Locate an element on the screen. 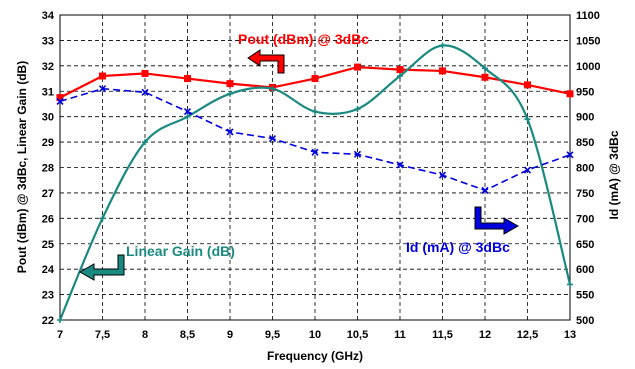 This screenshot has width=635, height=369. y-right-tick-label: 950 is located at coordinates (585, 92).